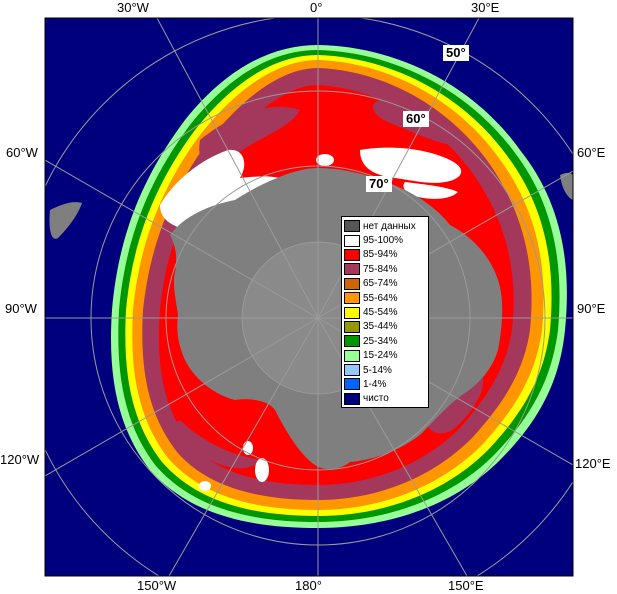 This screenshot has width=617, height=594. What do you see at coordinates (20, 459) in the screenshot?
I see `longitude-label-120w: 120°W` at bounding box center [20, 459].